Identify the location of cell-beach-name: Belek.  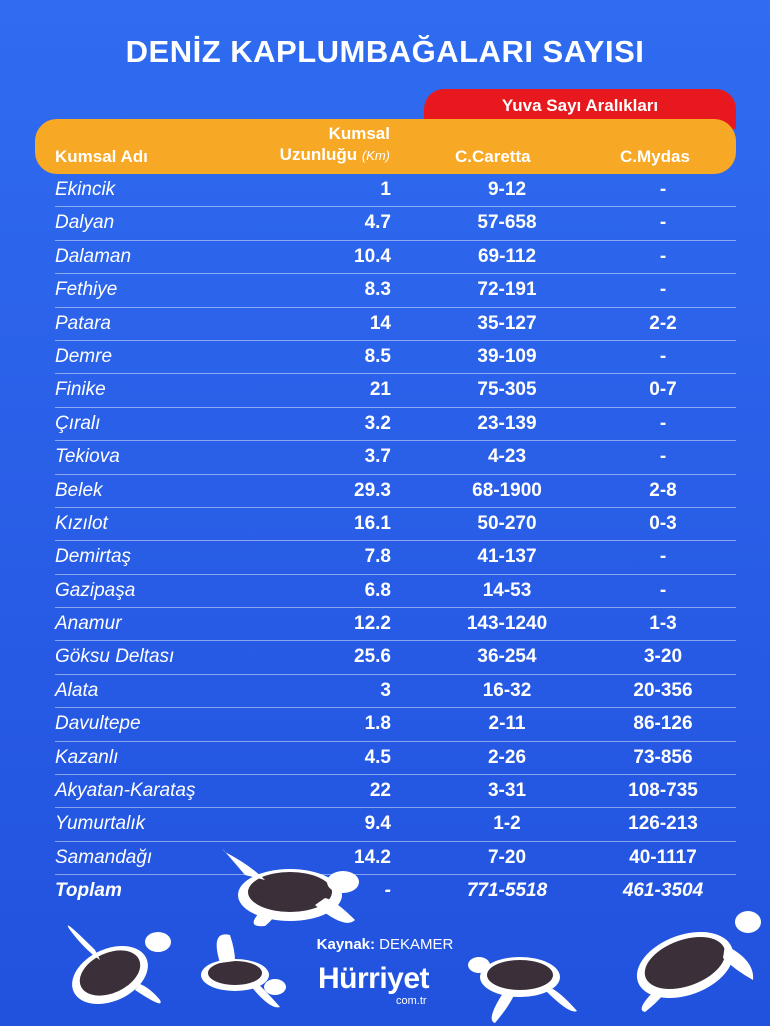
(79, 490).